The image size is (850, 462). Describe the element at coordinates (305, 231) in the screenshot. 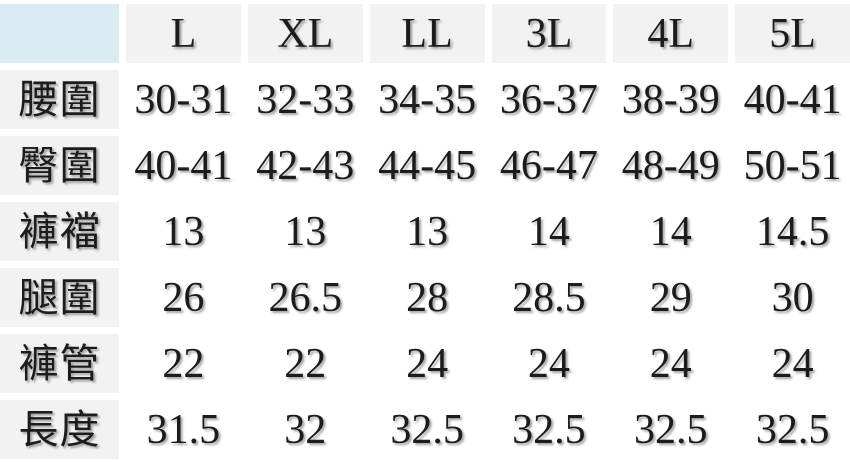

I see `cell-crotch-xl: 13` at that location.